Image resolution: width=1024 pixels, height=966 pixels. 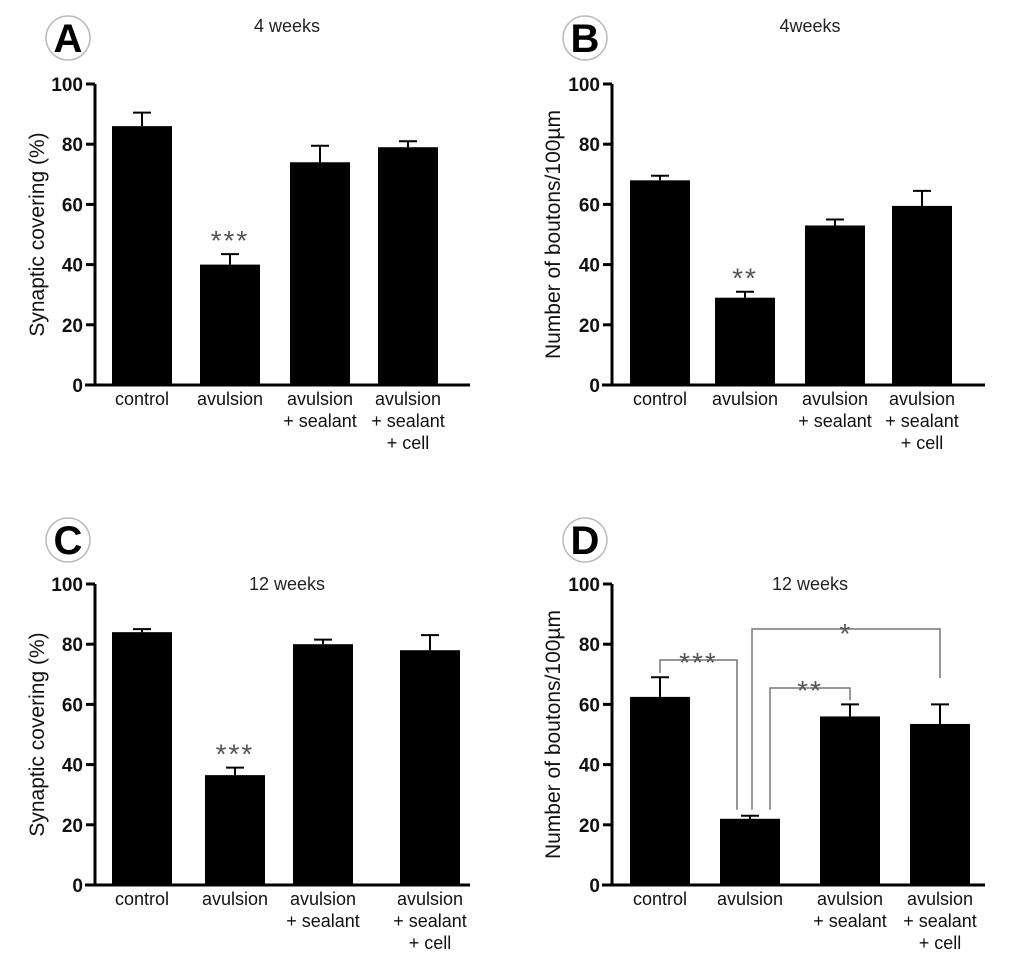 What do you see at coordinates (809, 26) in the screenshot?
I see `chart-title: 4weeks` at bounding box center [809, 26].